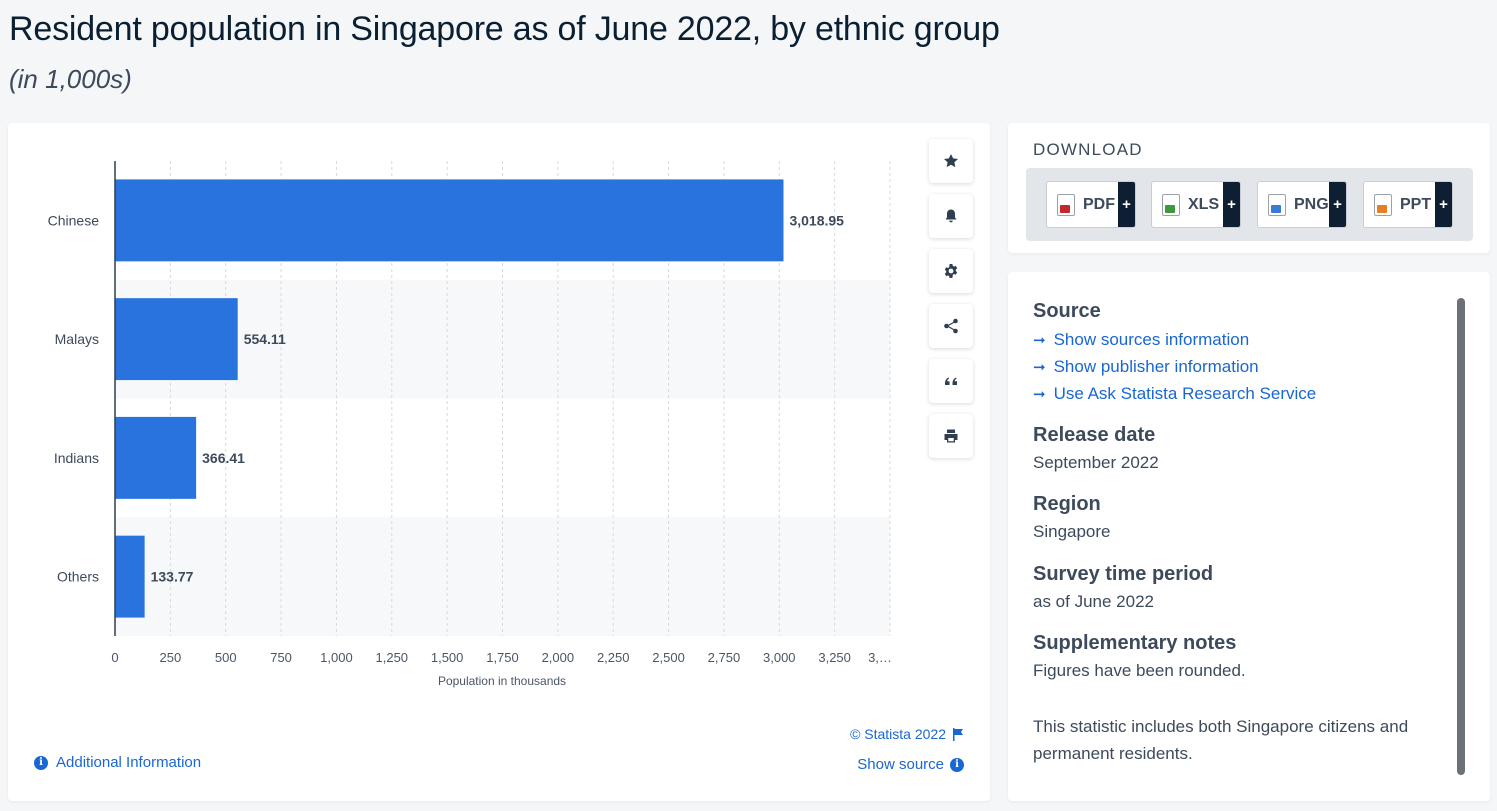 This screenshot has height=811, width=1497. What do you see at coordinates (1066, 204) in the screenshot?
I see `pdf-file-icon` at bounding box center [1066, 204].